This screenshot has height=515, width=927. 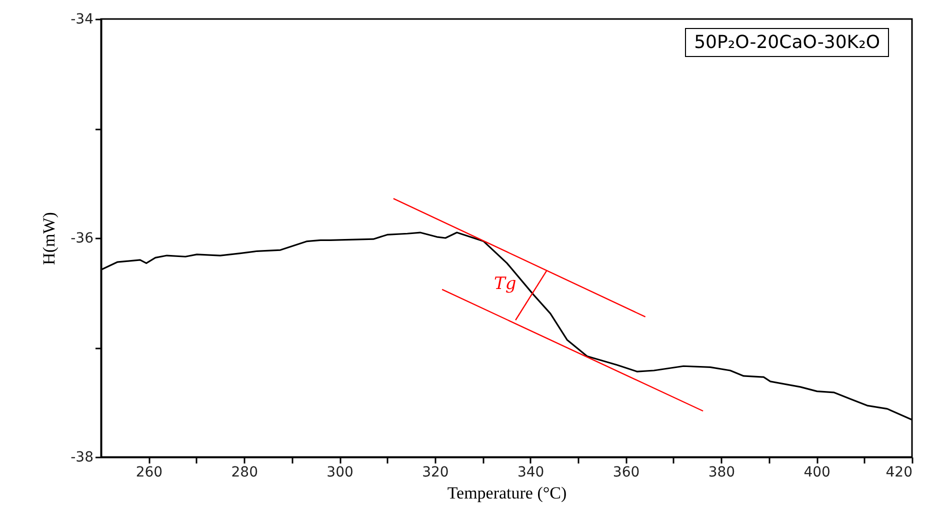 What do you see at coordinates (507, 493) in the screenshot?
I see `x-axis-title: Temperature (°C)` at bounding box center [507, 493].